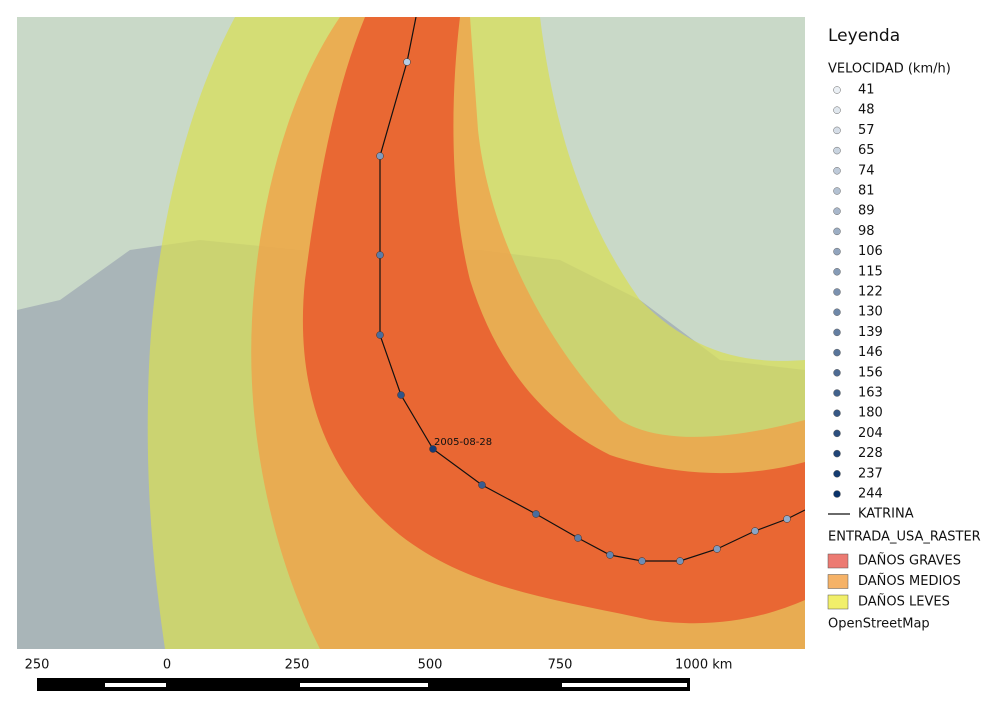 Image resolution: width=1000 pixels, height=707 pixels. Describe the element at coordinates (870, 312) in the screenshot. I see `legend-label: 130` at that location.